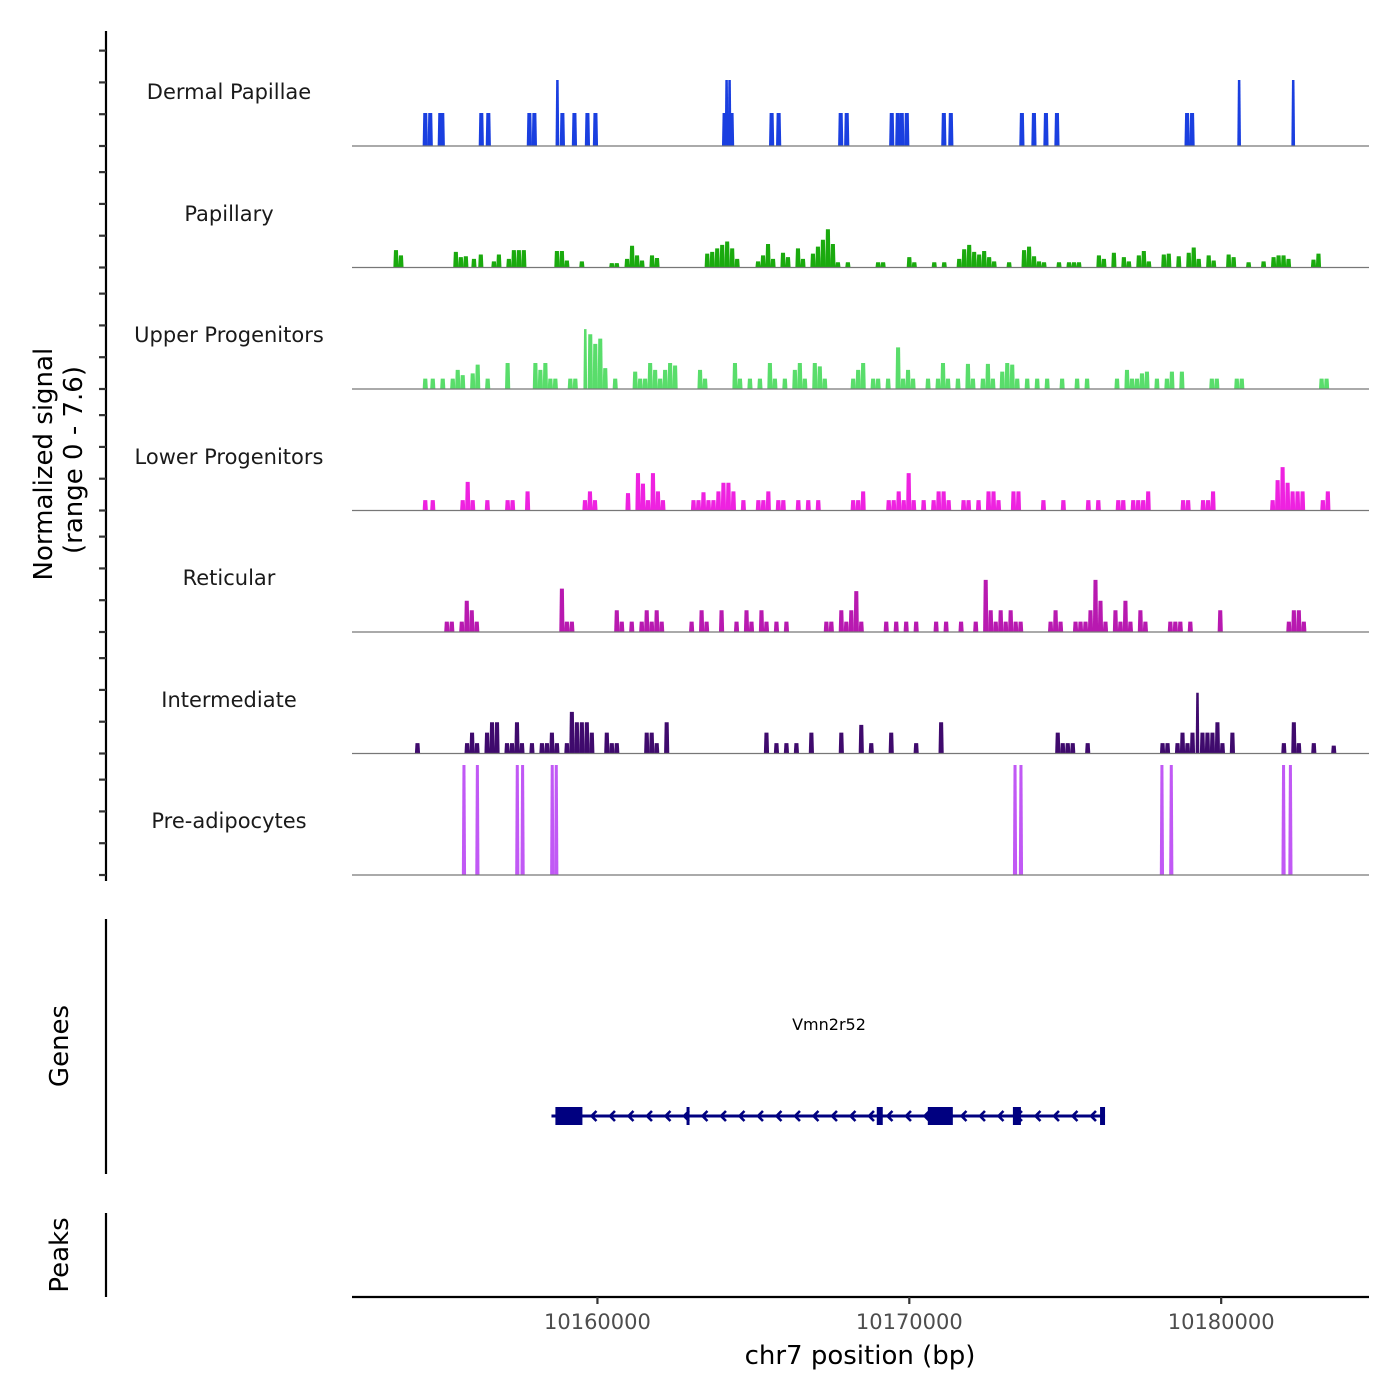  What do you see at coordinates (1103, 1116) in the screenshot?
I see `gene-exon` at bounding box center [1103, 1116].